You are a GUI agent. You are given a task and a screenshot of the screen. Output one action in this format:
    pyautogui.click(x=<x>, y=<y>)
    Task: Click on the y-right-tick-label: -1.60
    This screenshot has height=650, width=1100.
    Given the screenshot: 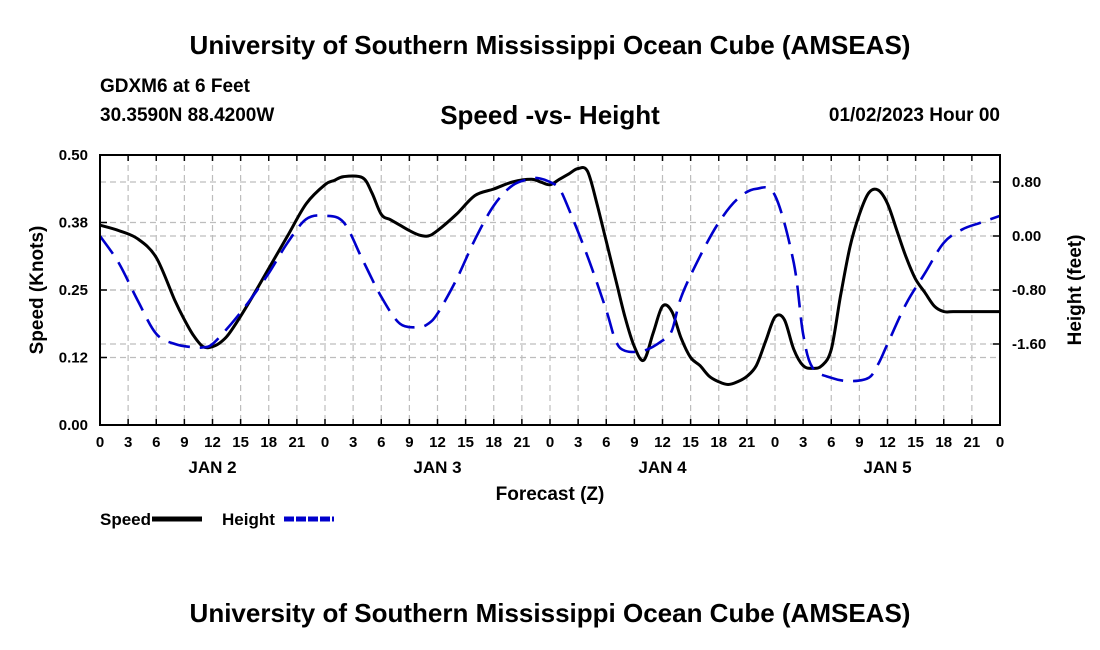 What is the action you would take?
    pyautogui.click(x=1029, y=344)
    